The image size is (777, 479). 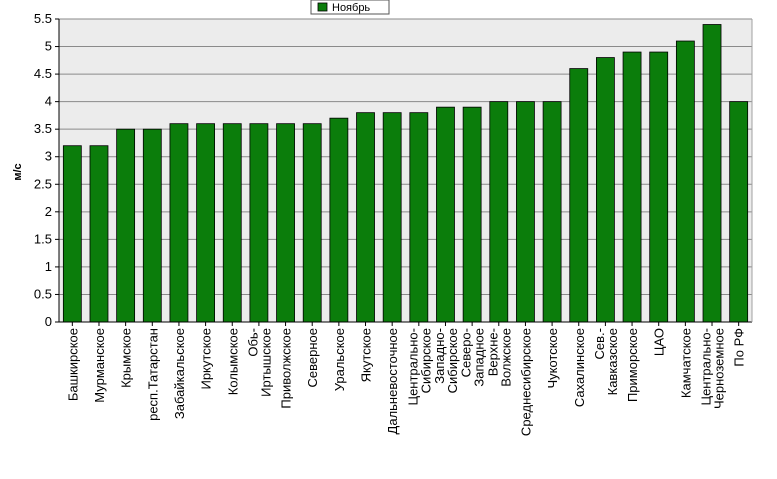 I want to click on y-tick-label: 4.5, so click(x=43, y=73).